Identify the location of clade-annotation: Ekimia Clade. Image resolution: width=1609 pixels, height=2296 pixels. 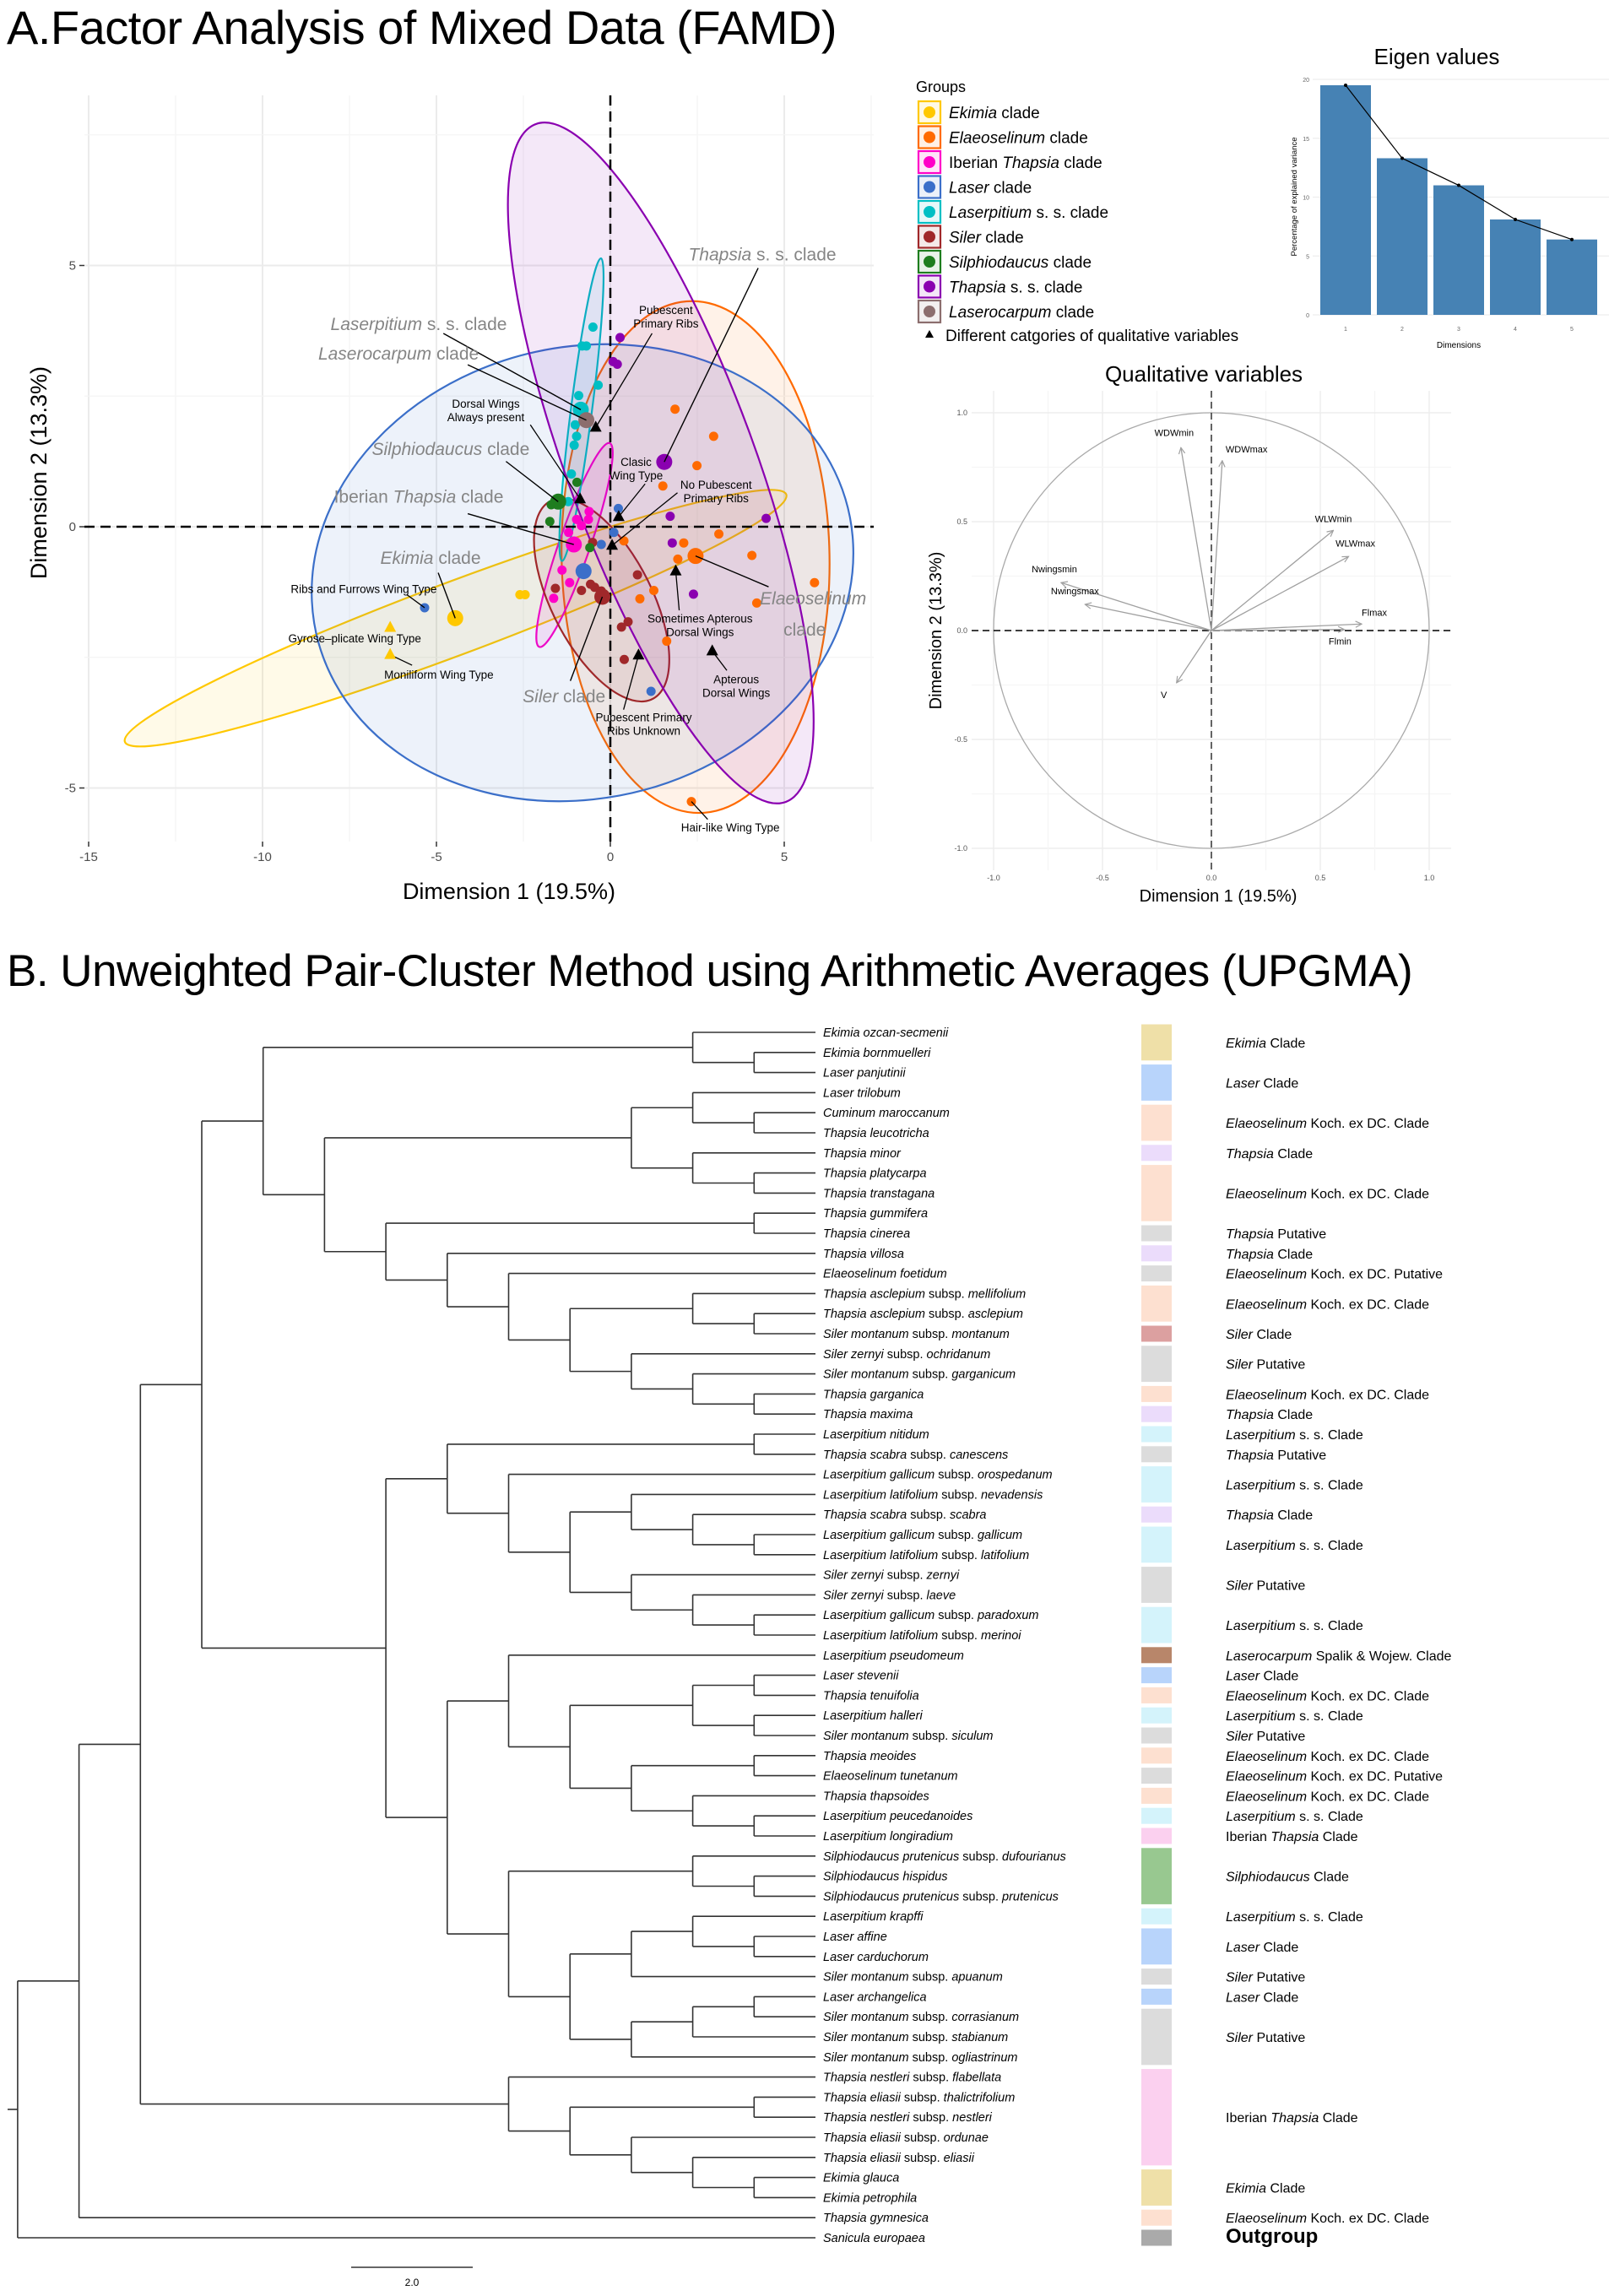
(1266, 1044).